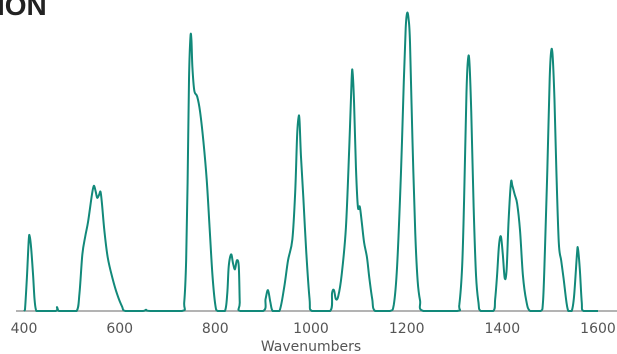  What do you see at coordinates (502, 329) in the screenshot?
I see `x-tick-label-1400: 1400` at bounding box center [502, 329].